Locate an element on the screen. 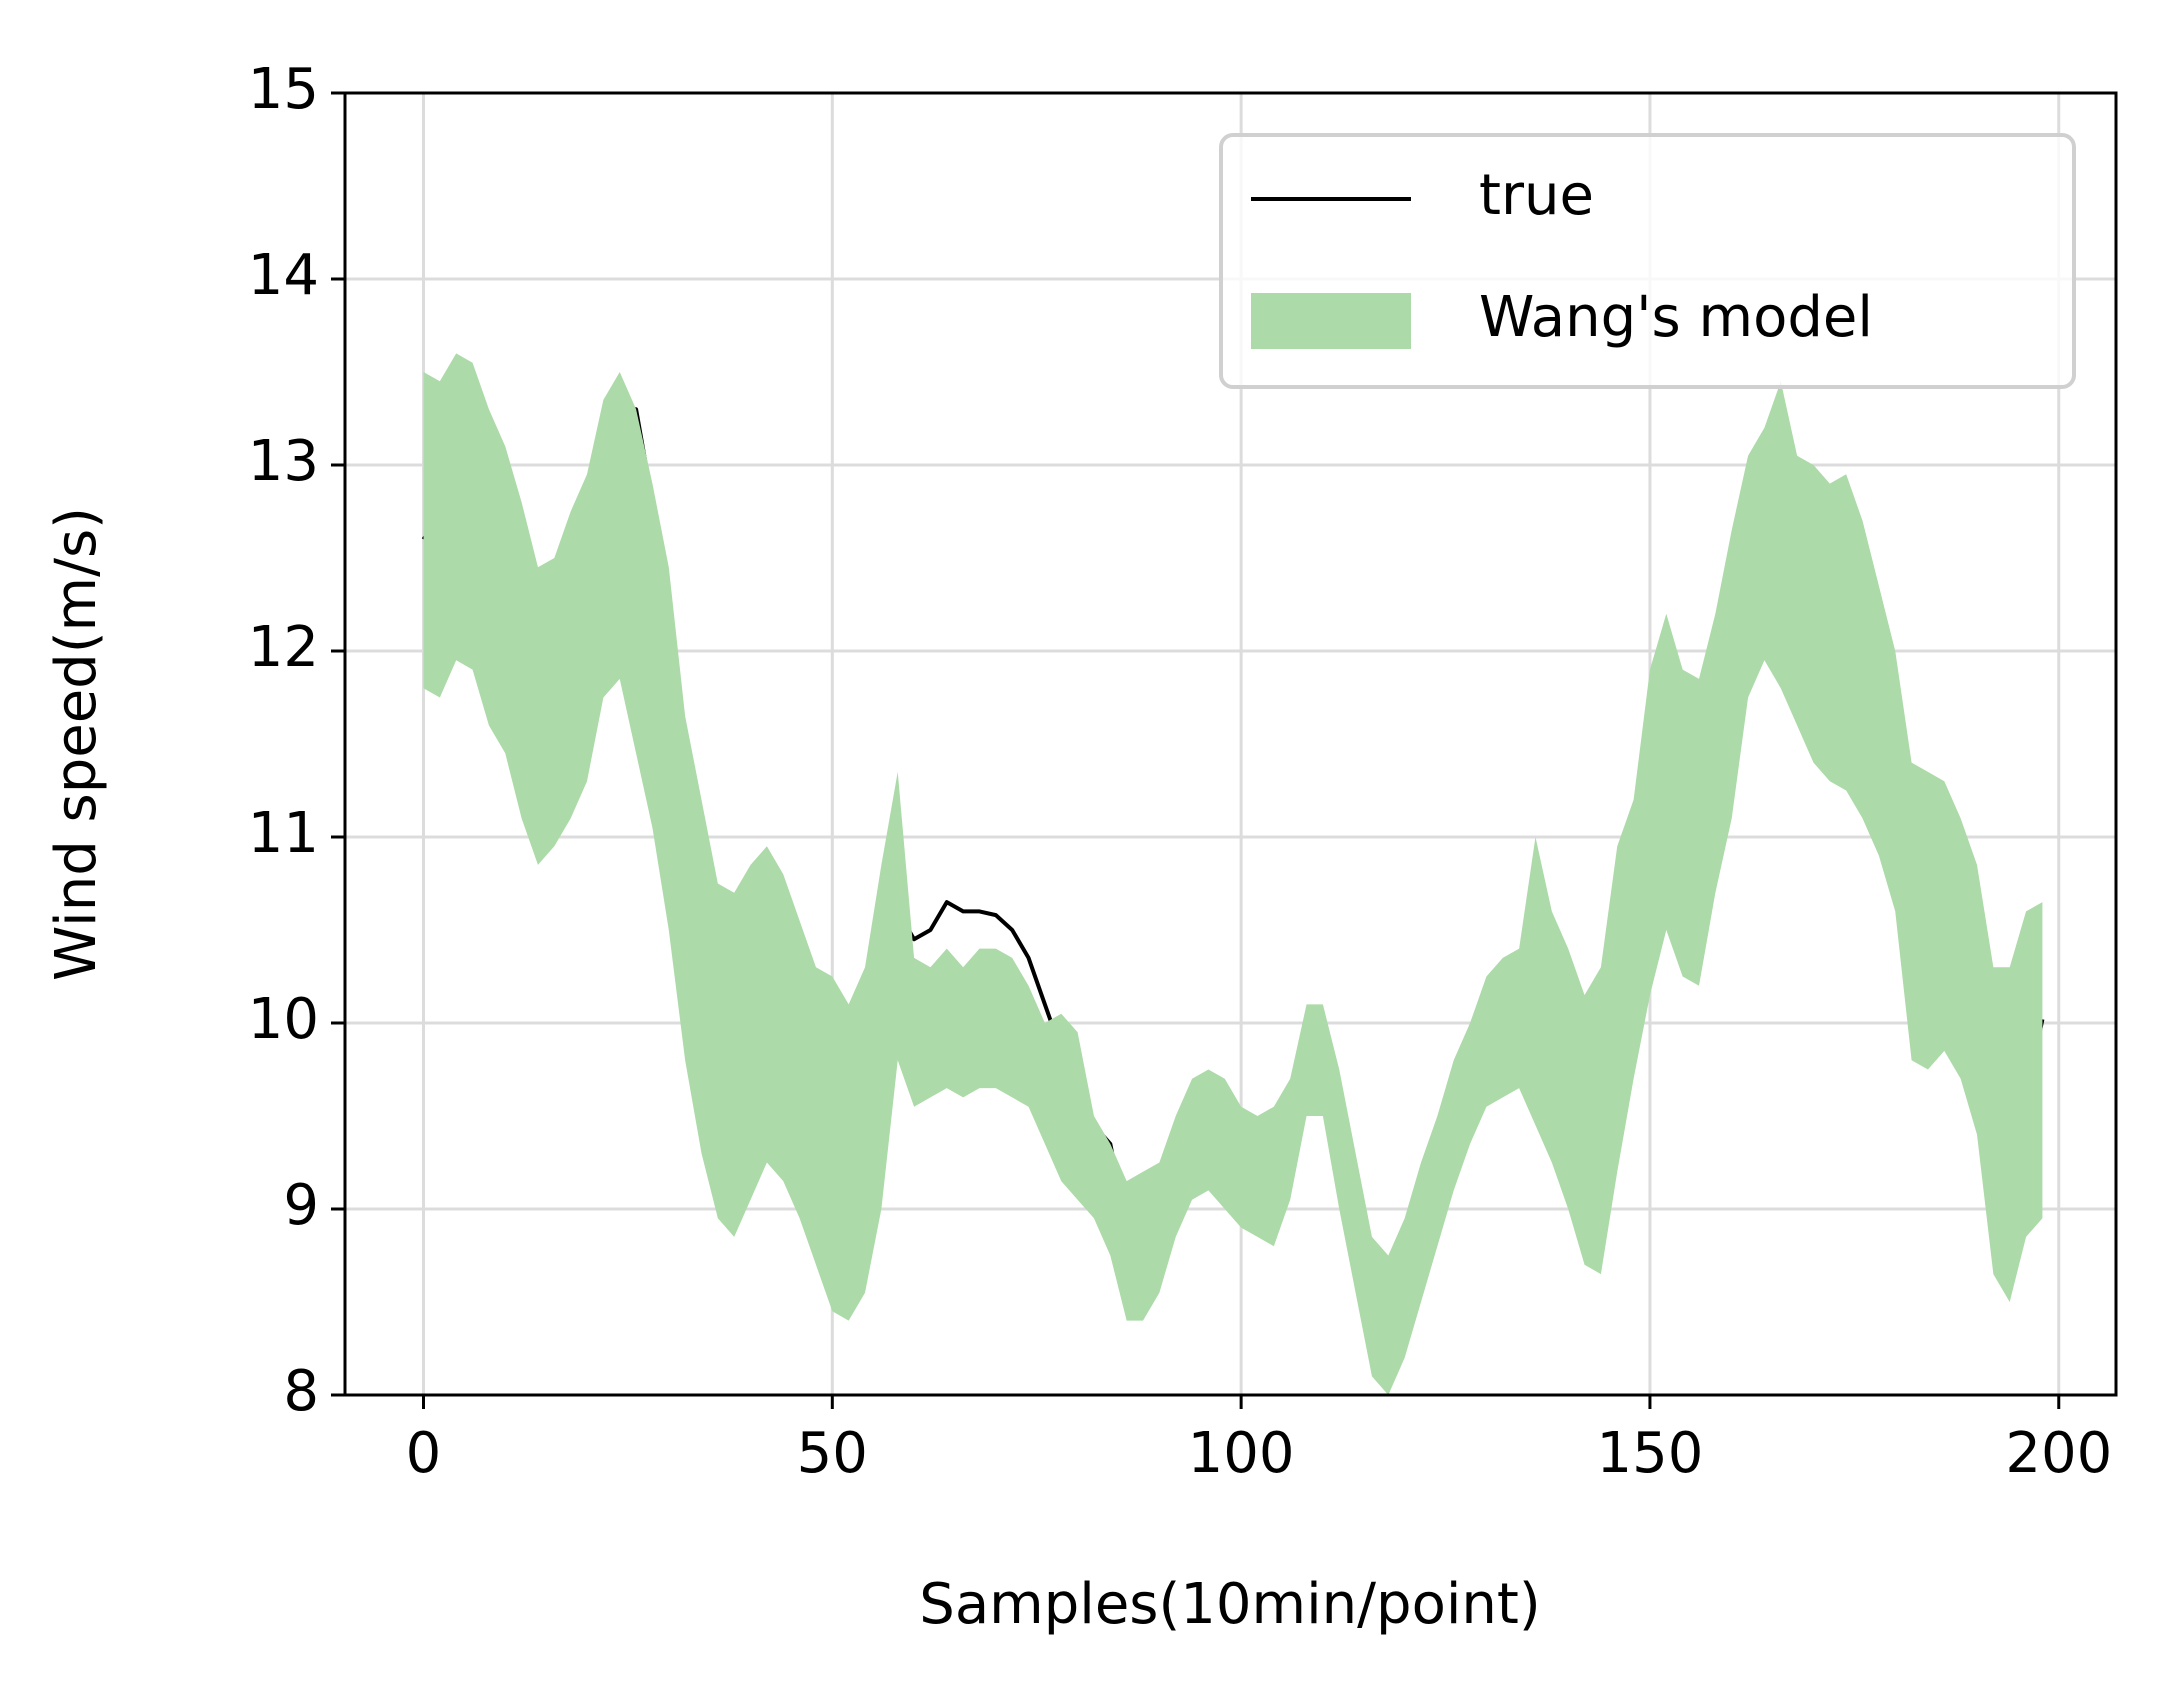 This screenshot has height=1689, width=2169. y-tick-label: 12 is located at coordinates (283, 647).